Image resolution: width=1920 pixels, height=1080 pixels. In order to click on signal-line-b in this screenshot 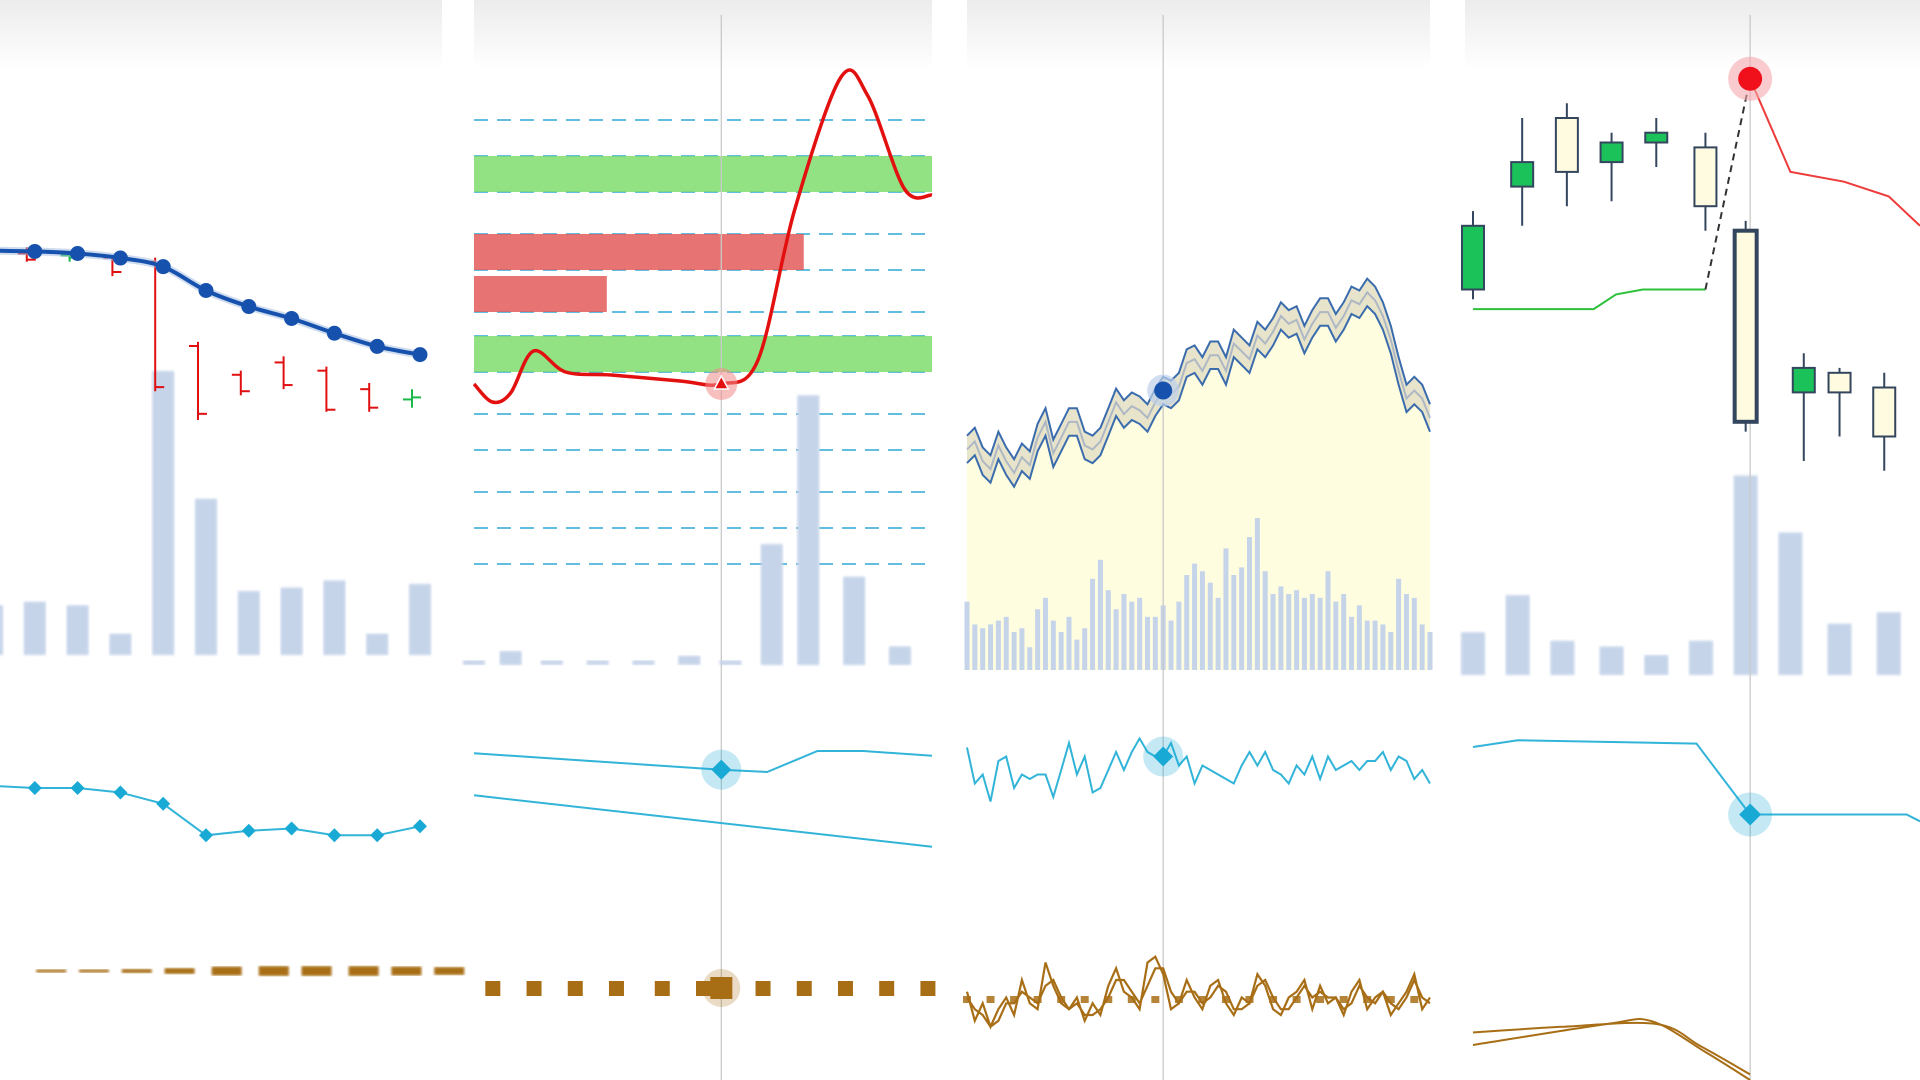, I will do `click(1611, 1048)`.